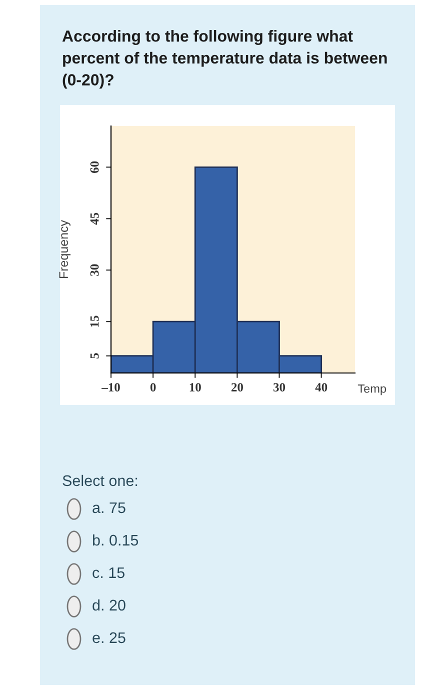  I want to click on y-tick-label: 15, so click(94, 321).